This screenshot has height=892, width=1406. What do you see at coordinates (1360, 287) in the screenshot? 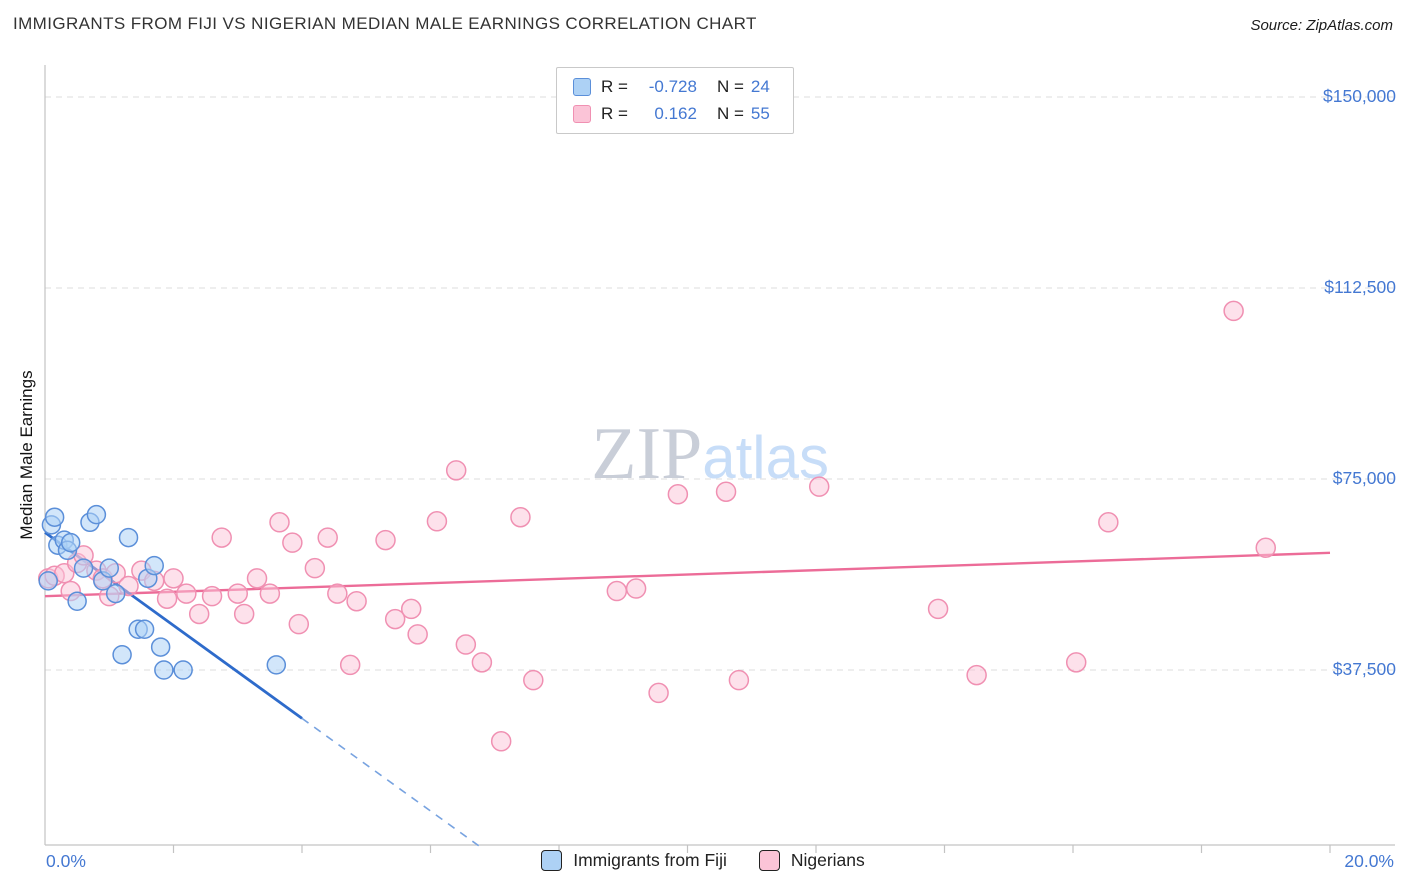
I see `y-tick-label-112500: $112,500` at bounding box center [1360, 287].